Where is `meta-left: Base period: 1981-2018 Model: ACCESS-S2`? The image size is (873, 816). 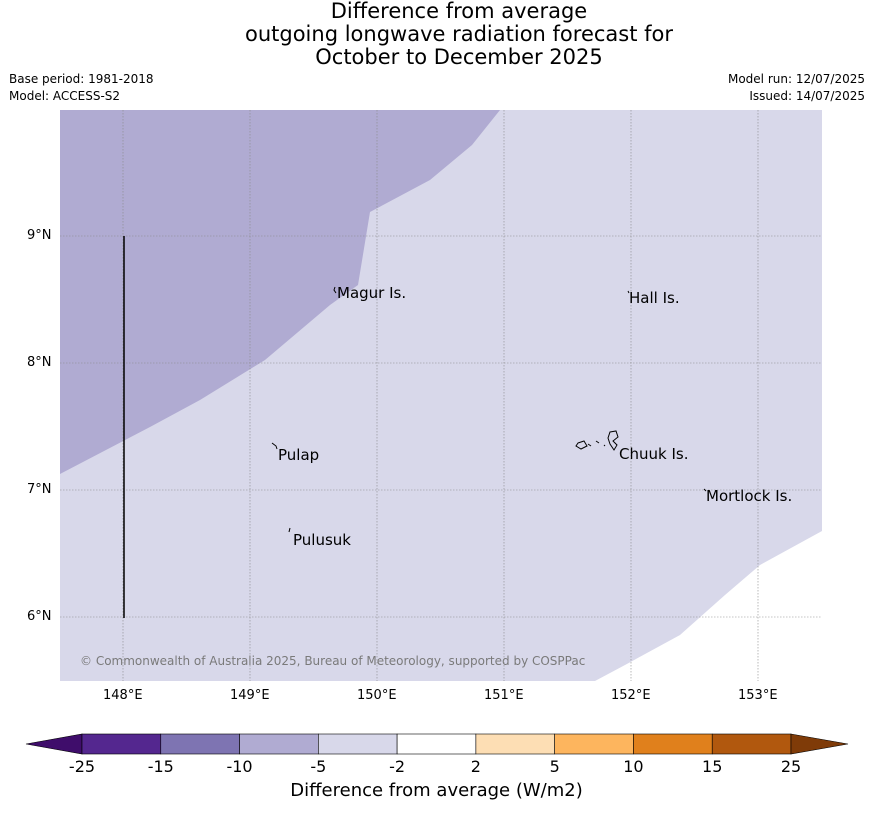
meta-left: Base period: 1981-2018 Model: ACCESS-S2 is located at coordinates (81, 88).